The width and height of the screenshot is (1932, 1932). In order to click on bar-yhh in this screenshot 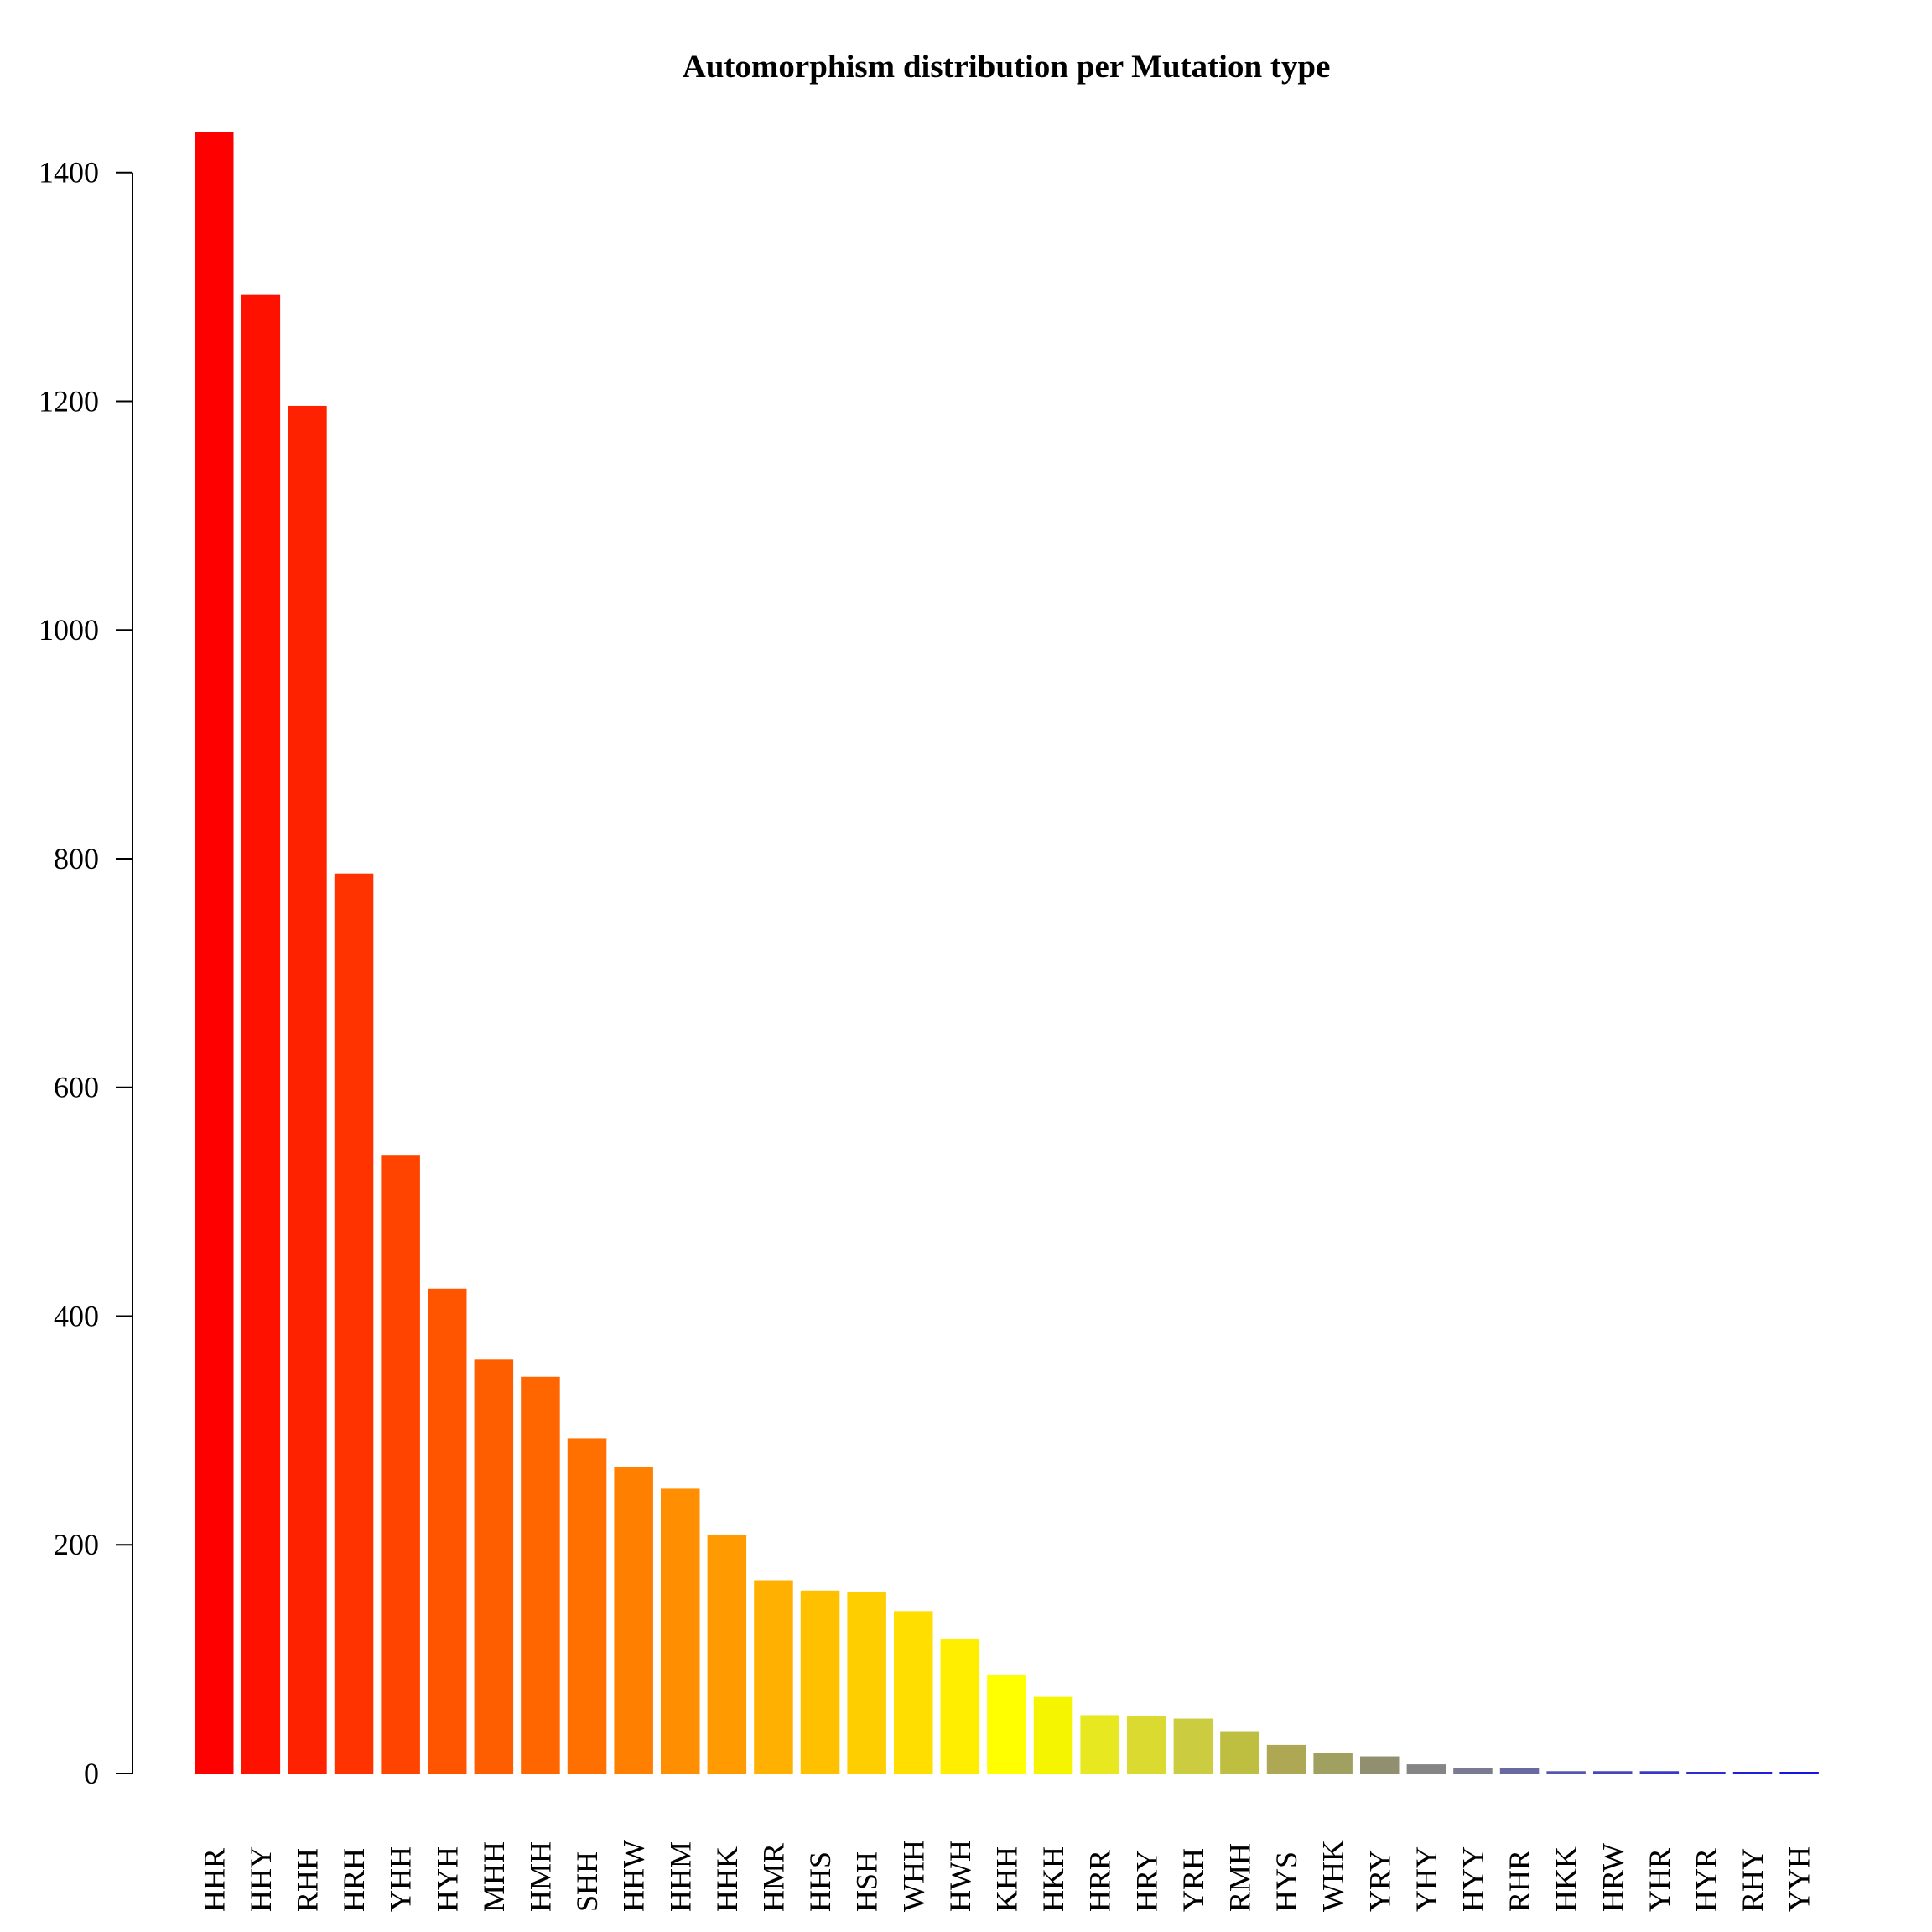, I will do `click(400, 1464)`.